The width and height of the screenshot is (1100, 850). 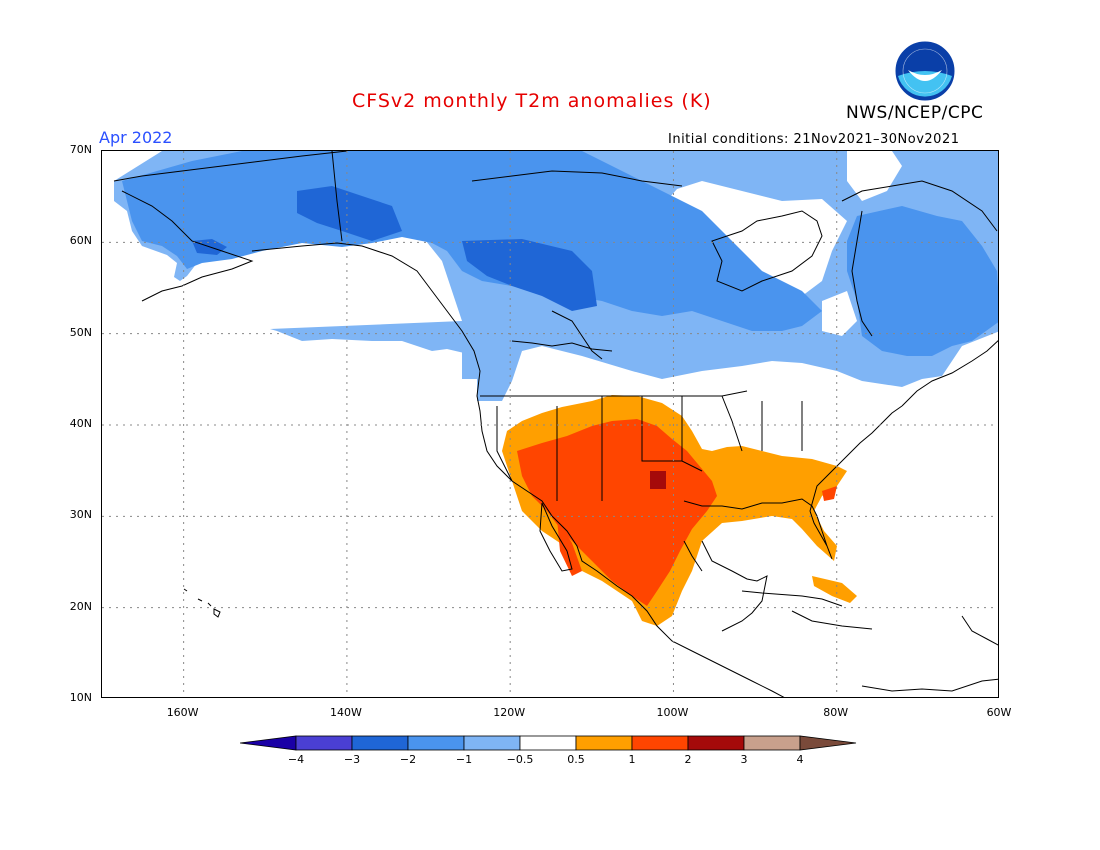 What do you see at coordinates (268, 743) in the screenshot?
I see `colorbar-arrow-low` at bounding box center [268, 743].